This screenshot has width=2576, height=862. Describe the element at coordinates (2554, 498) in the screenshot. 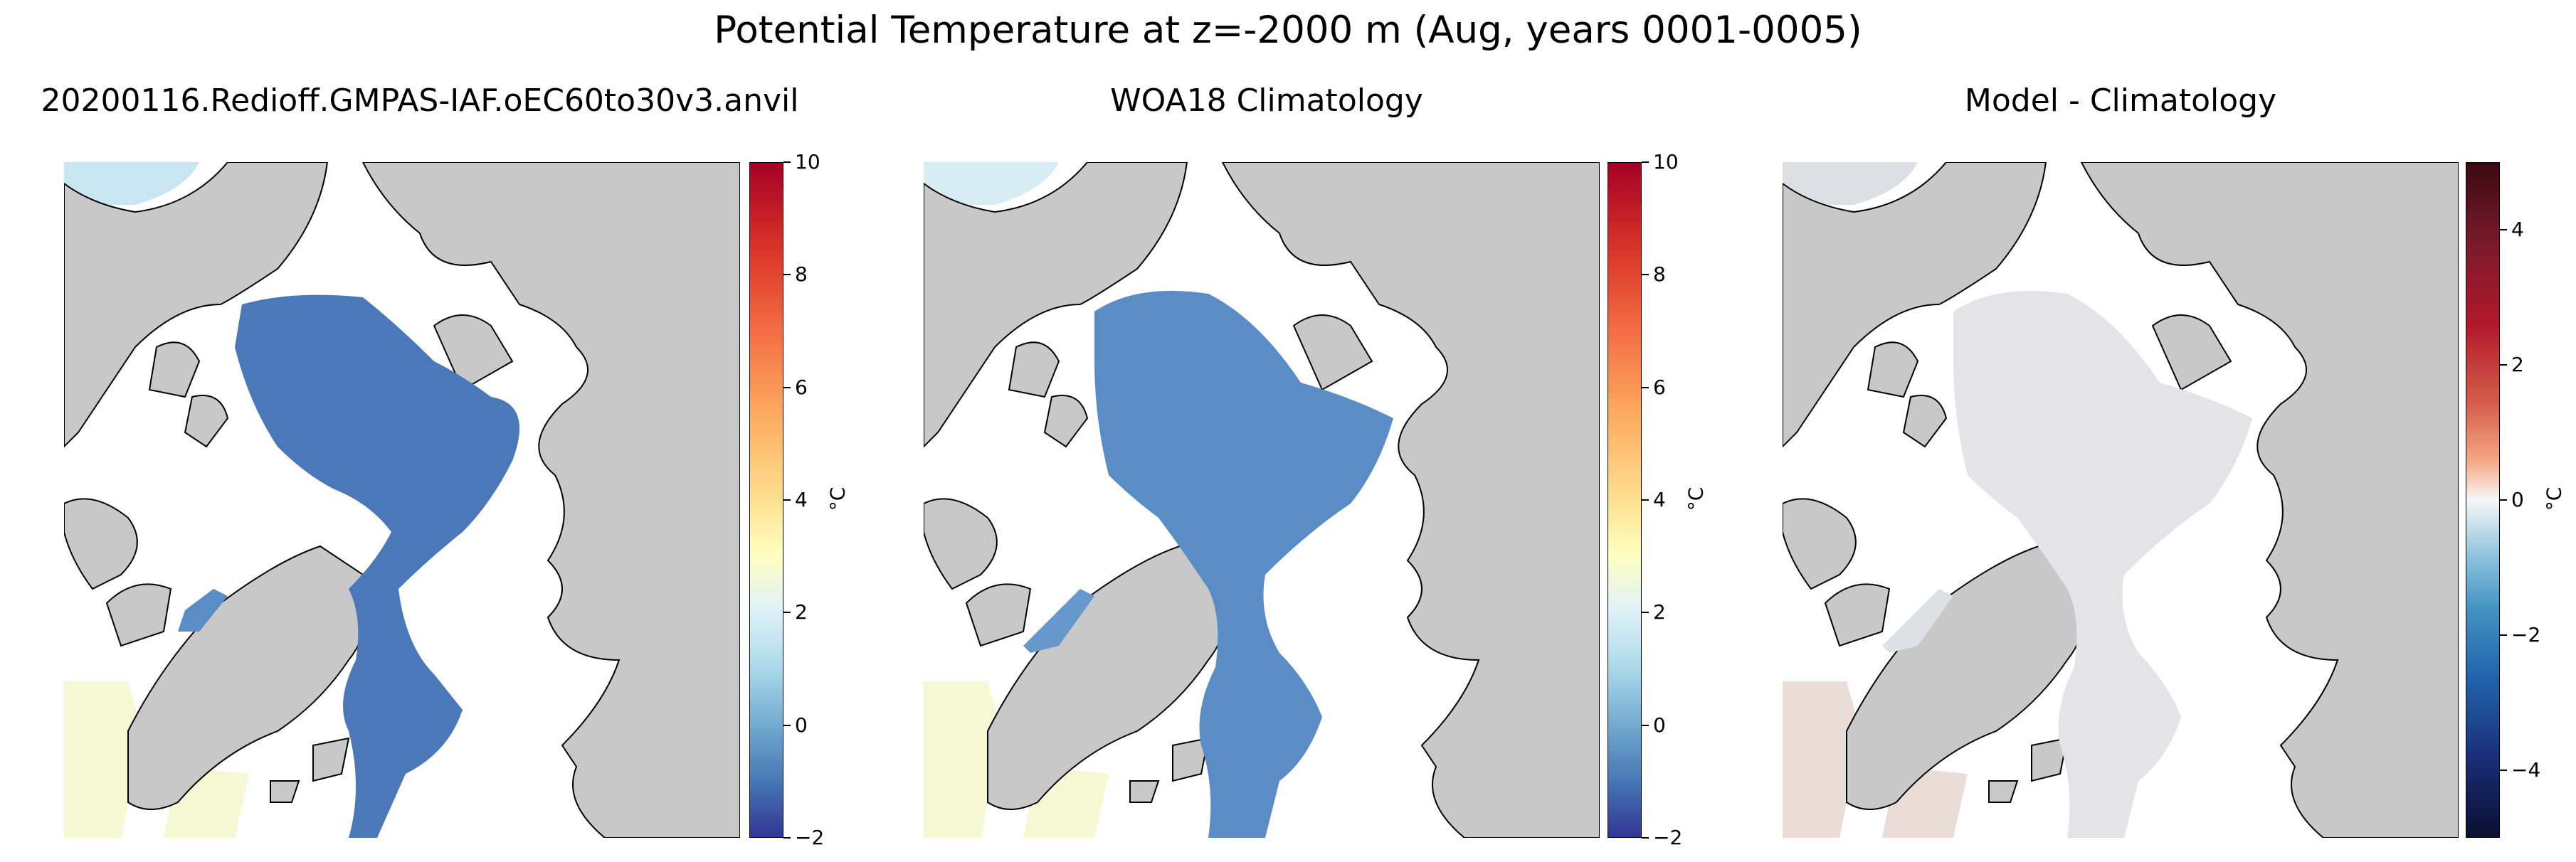

I see `panel-3-colorbar-unit: °C` at that location.